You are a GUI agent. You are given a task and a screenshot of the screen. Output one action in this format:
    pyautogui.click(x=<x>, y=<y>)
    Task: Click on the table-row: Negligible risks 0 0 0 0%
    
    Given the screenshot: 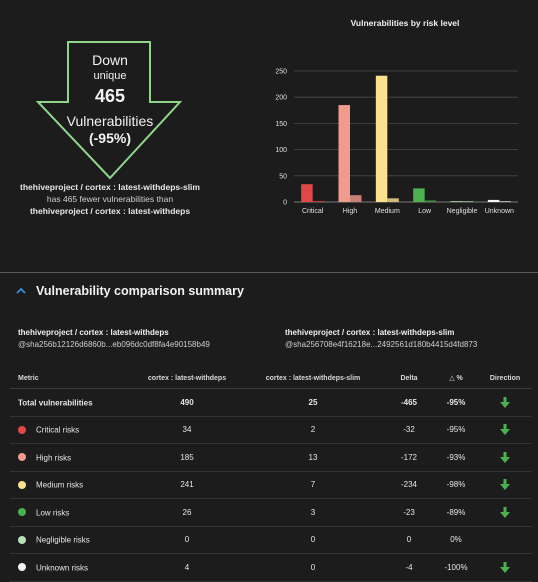 What is the action you would take?
    pyautogui.click(x=271, y=540)
    